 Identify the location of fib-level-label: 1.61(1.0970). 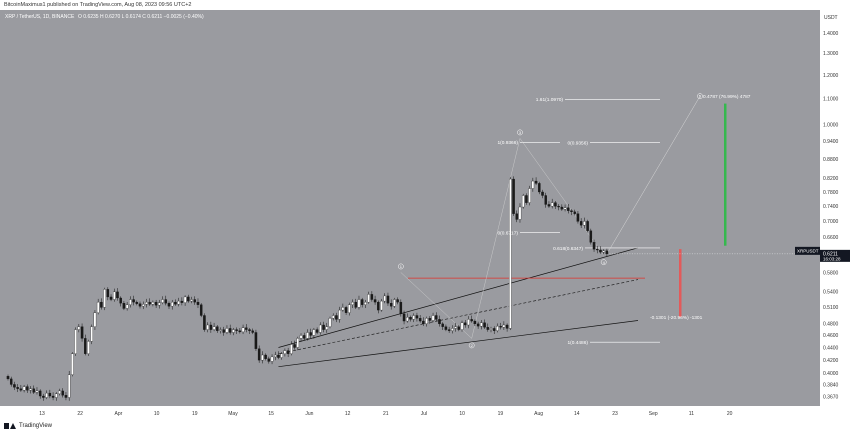
(550, 100).